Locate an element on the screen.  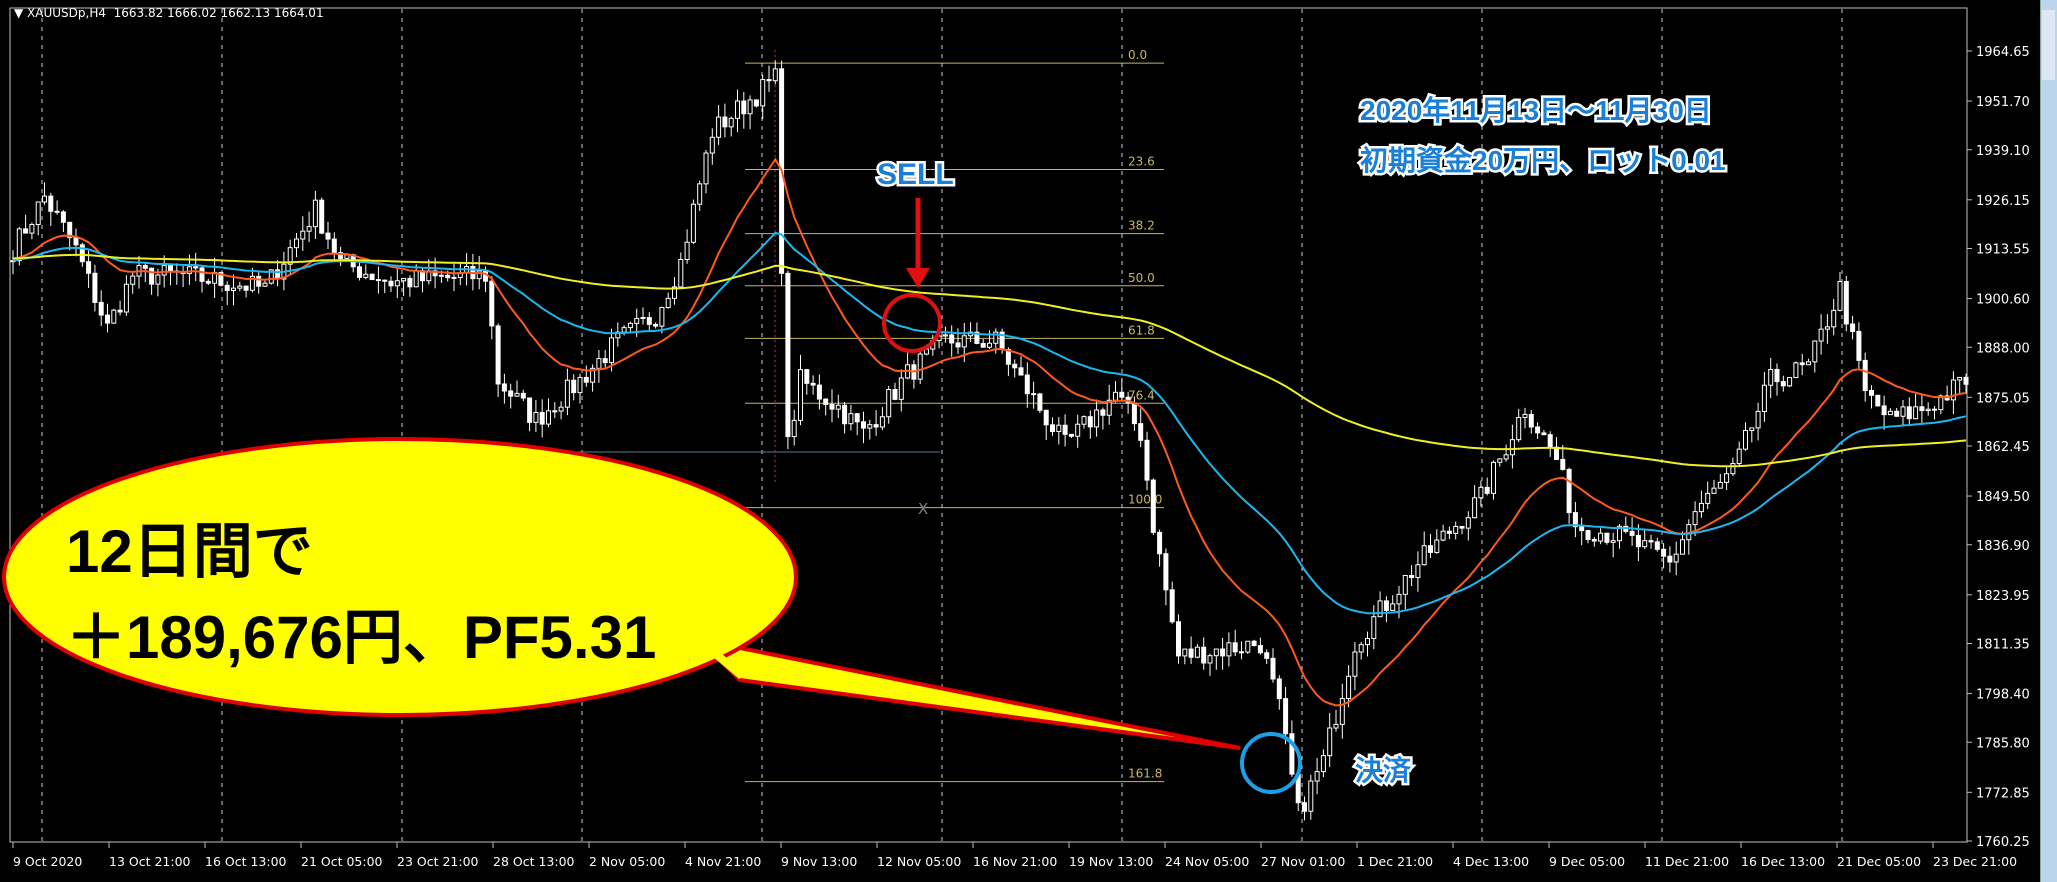
x-tick-label: 21 Dec 05:00 is located at coordinates (1879, 861).